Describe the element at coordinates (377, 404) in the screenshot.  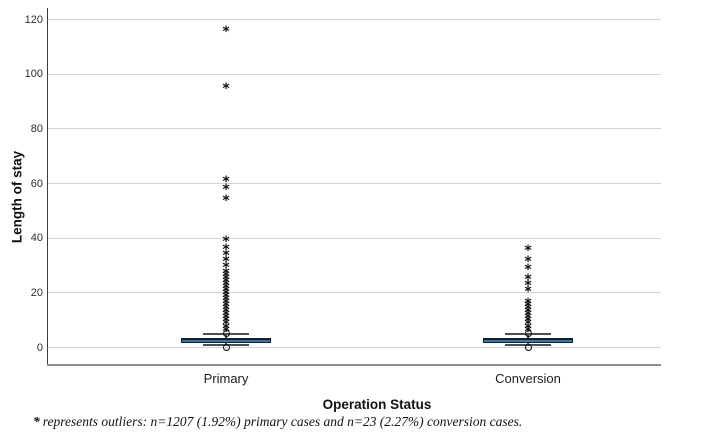
I see `x-axis-title: Operation Status` at that location.